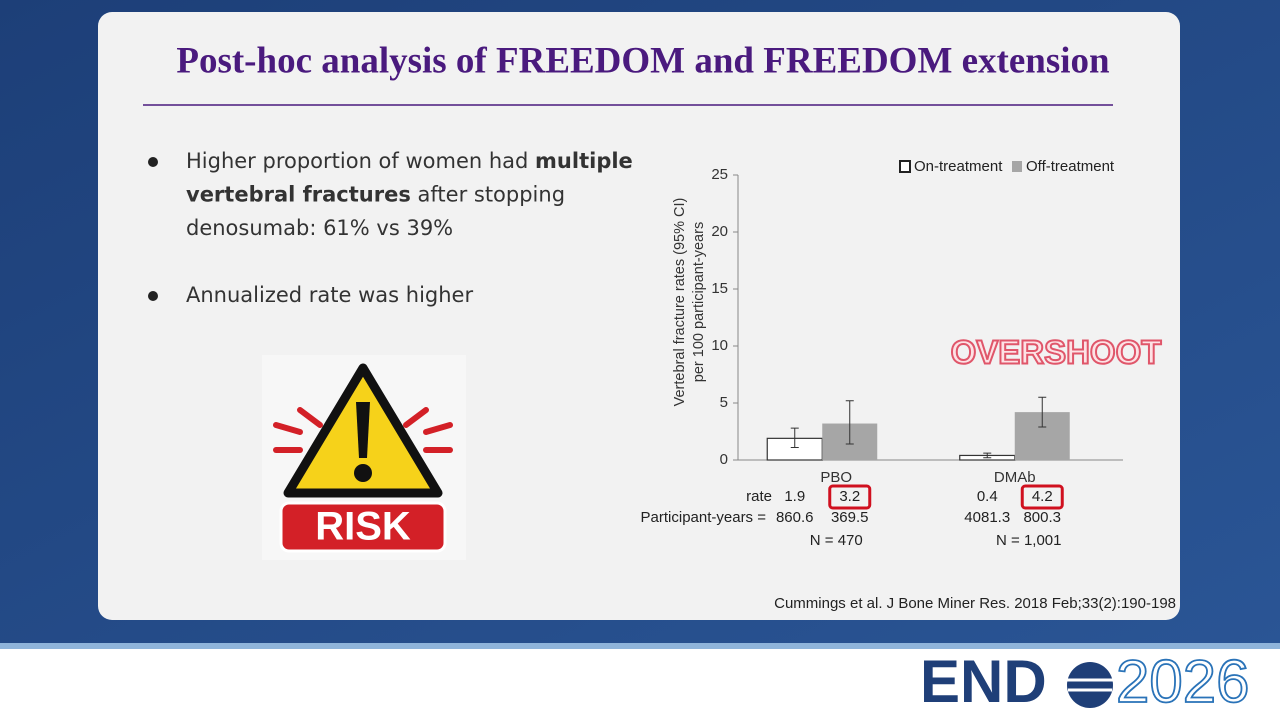 This screenshot has height=725, width=1280. I want to click on legend-label: Off-treatment, so click(1070, 166).